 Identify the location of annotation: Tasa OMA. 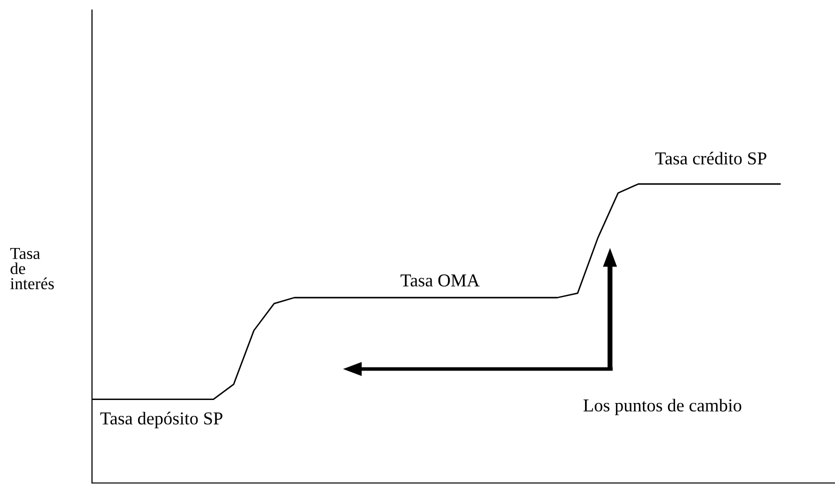
(440, 280).